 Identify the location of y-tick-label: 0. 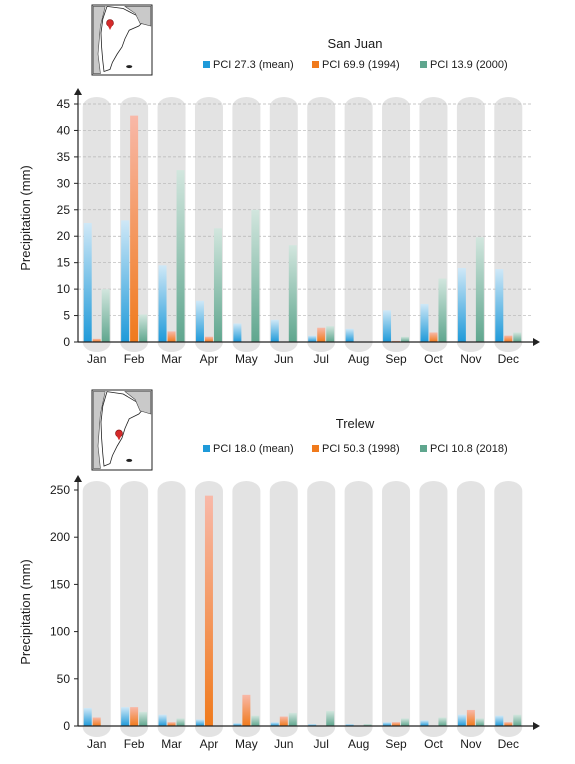
(66, 342).